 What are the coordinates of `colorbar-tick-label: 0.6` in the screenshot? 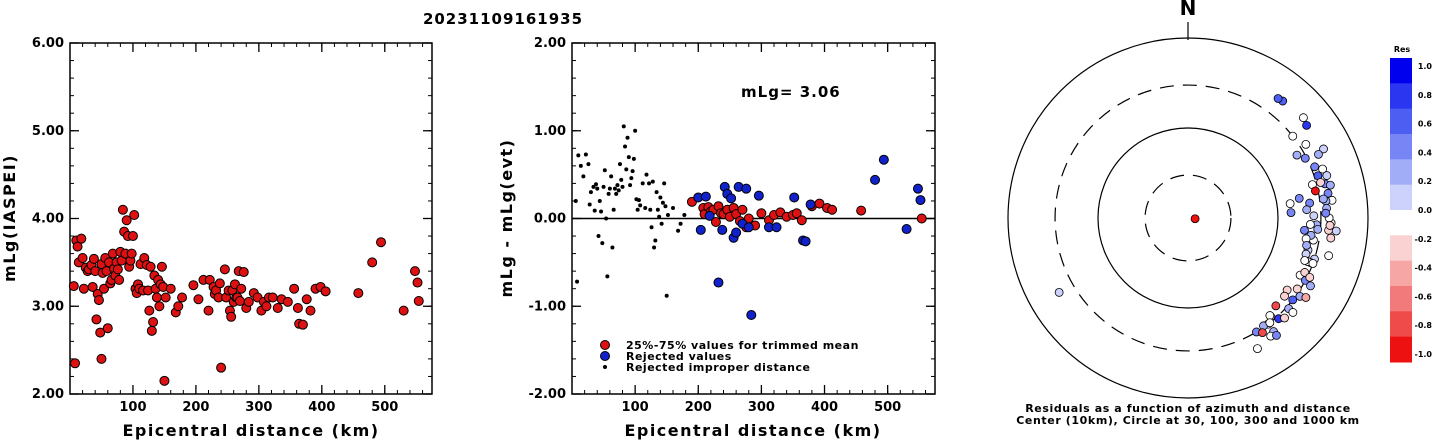 It's located at (1425, 124).